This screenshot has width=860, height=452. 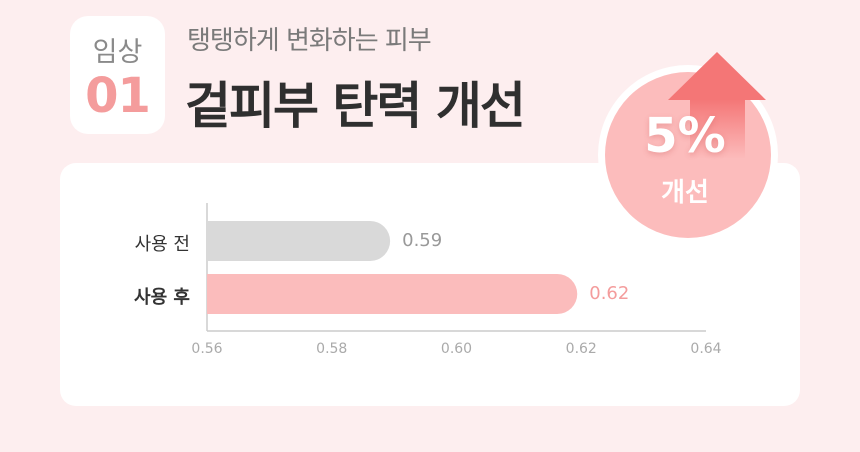 I want to click on improvement-value: 5%, so click(x=685, y=136).